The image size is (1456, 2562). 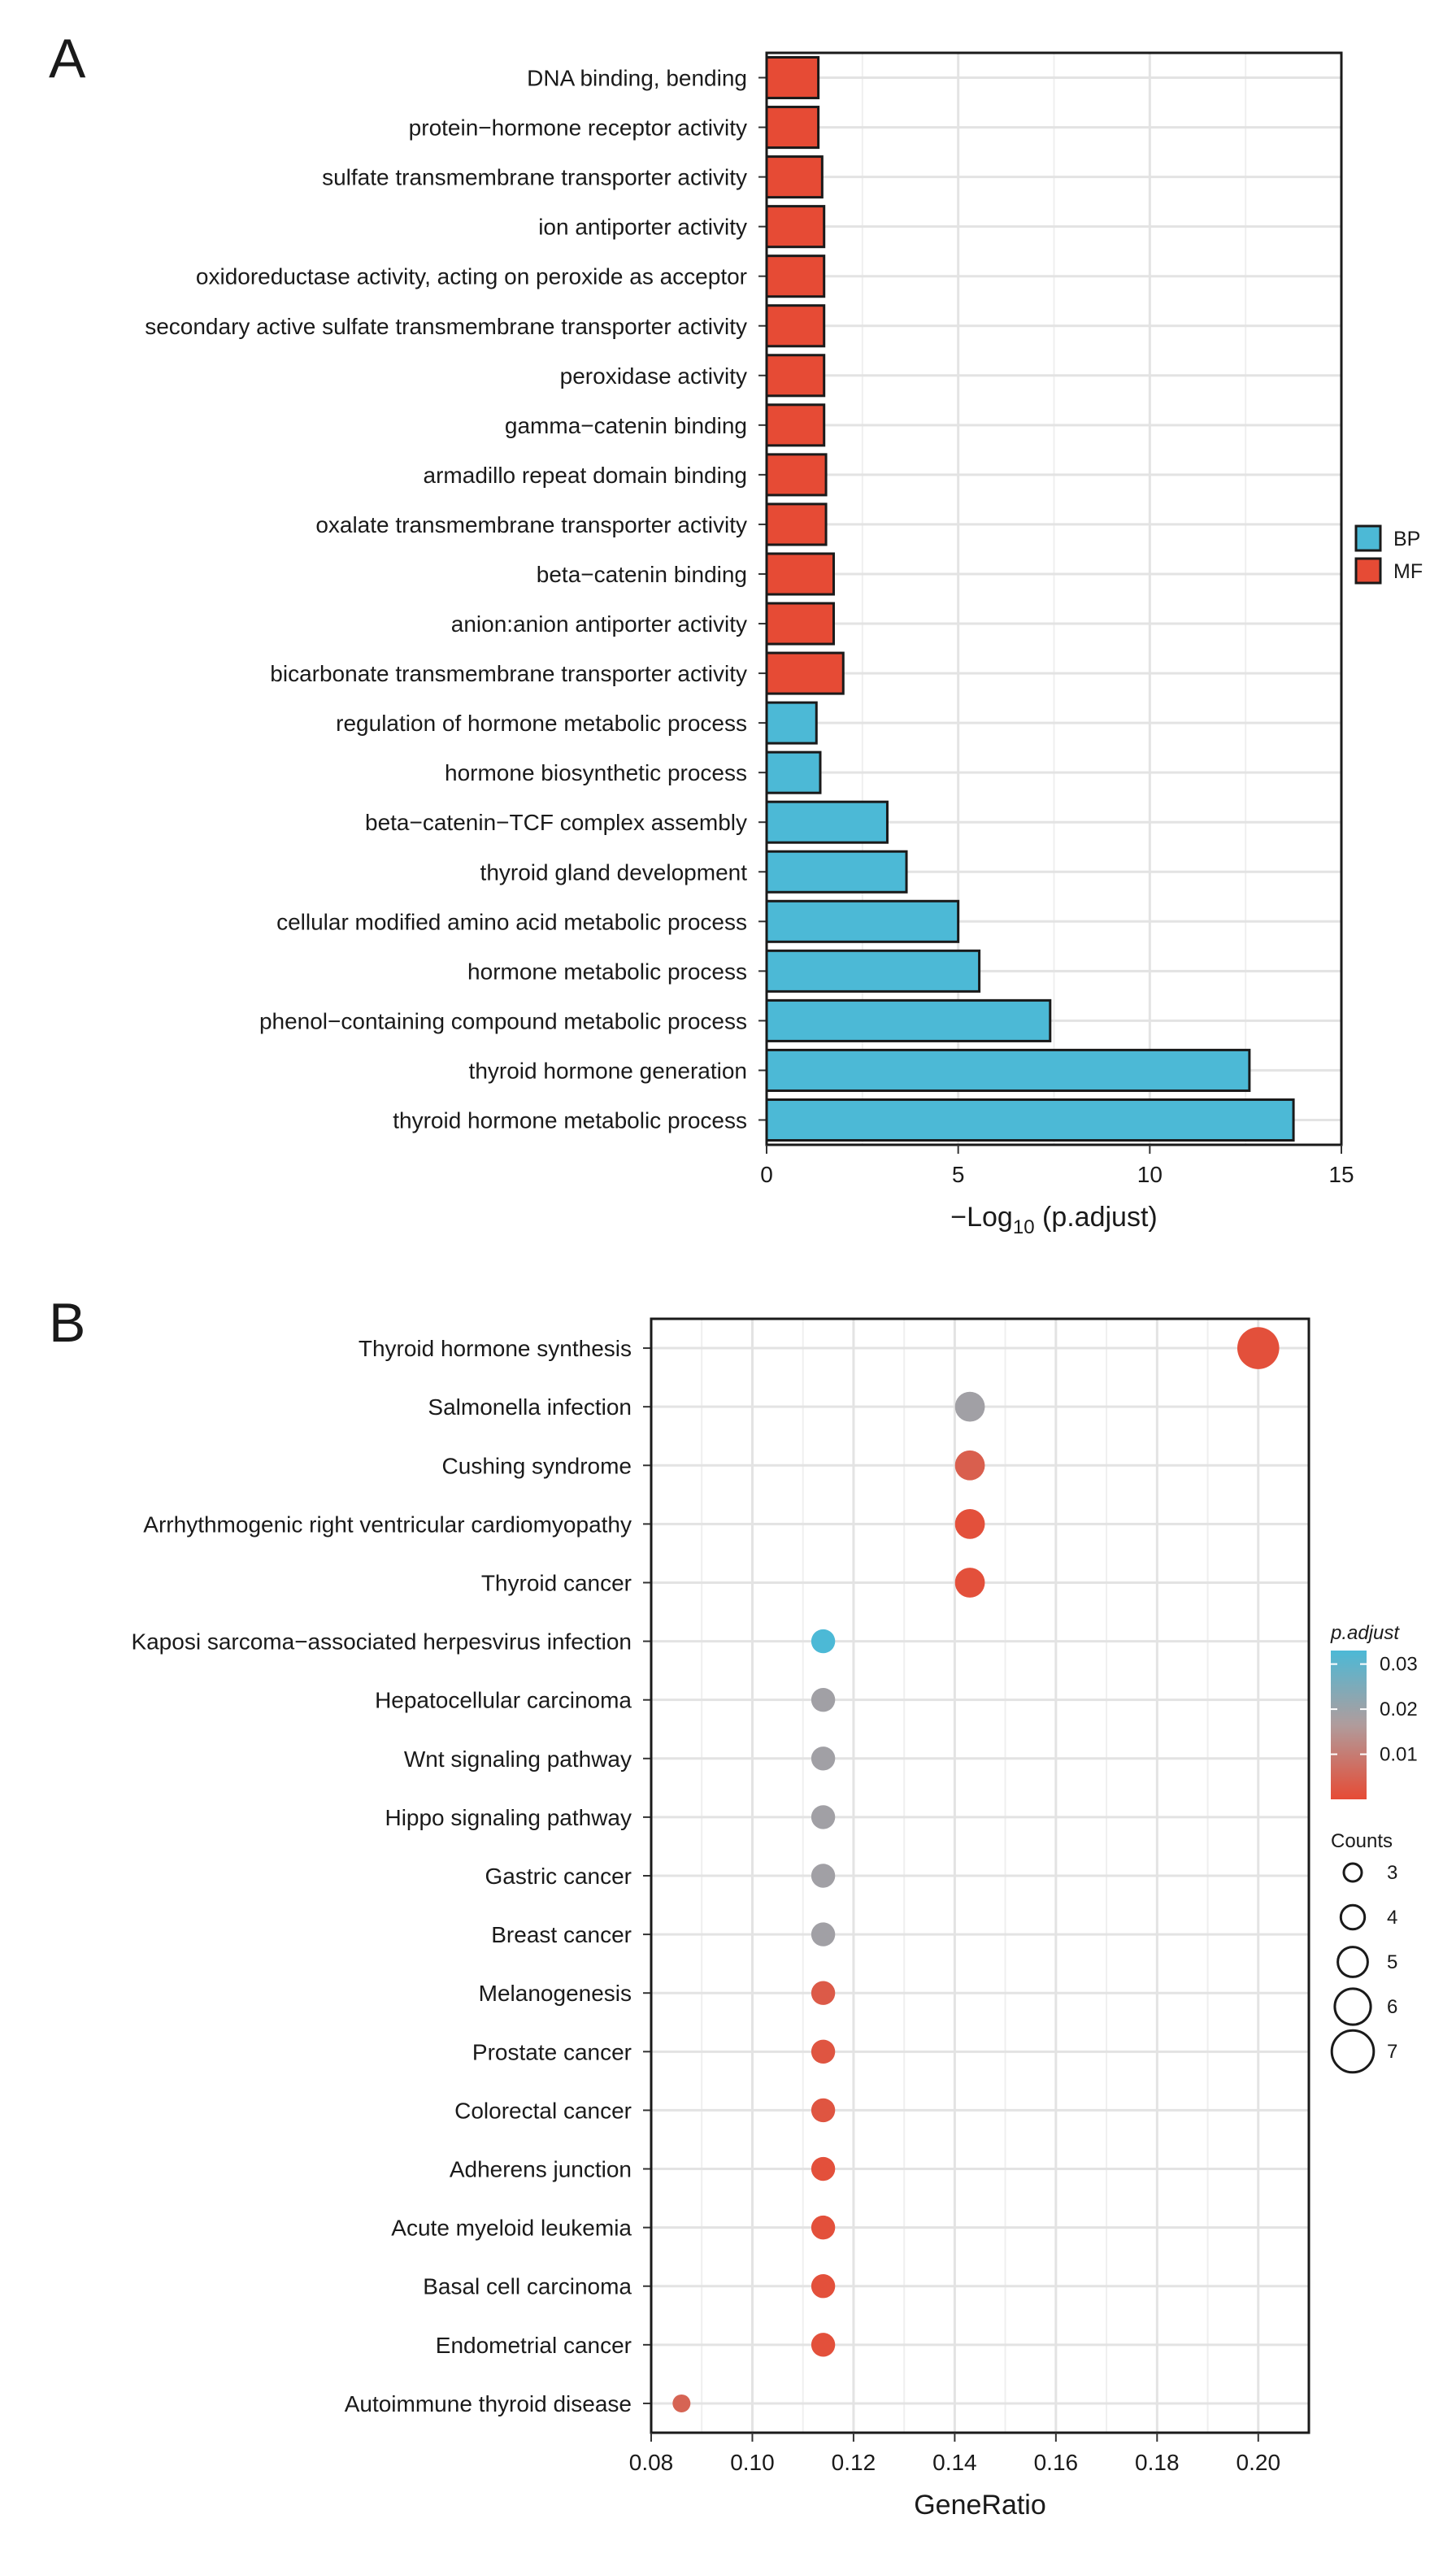 I want to click on x-axis-title: −Log10 (p.adjust), so click(x=1053, y=1220).